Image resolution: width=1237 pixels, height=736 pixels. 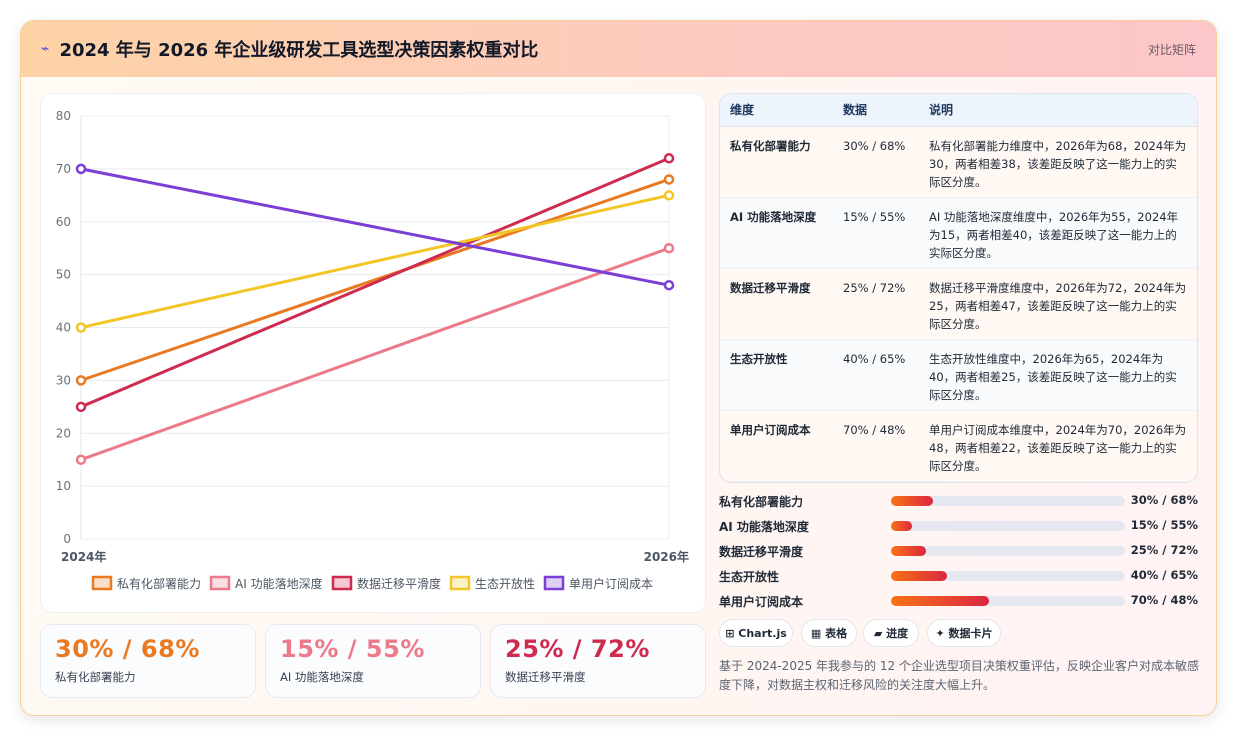 I want to click on progress-label: 单用户订阅成本, so click(x=761, y=602).